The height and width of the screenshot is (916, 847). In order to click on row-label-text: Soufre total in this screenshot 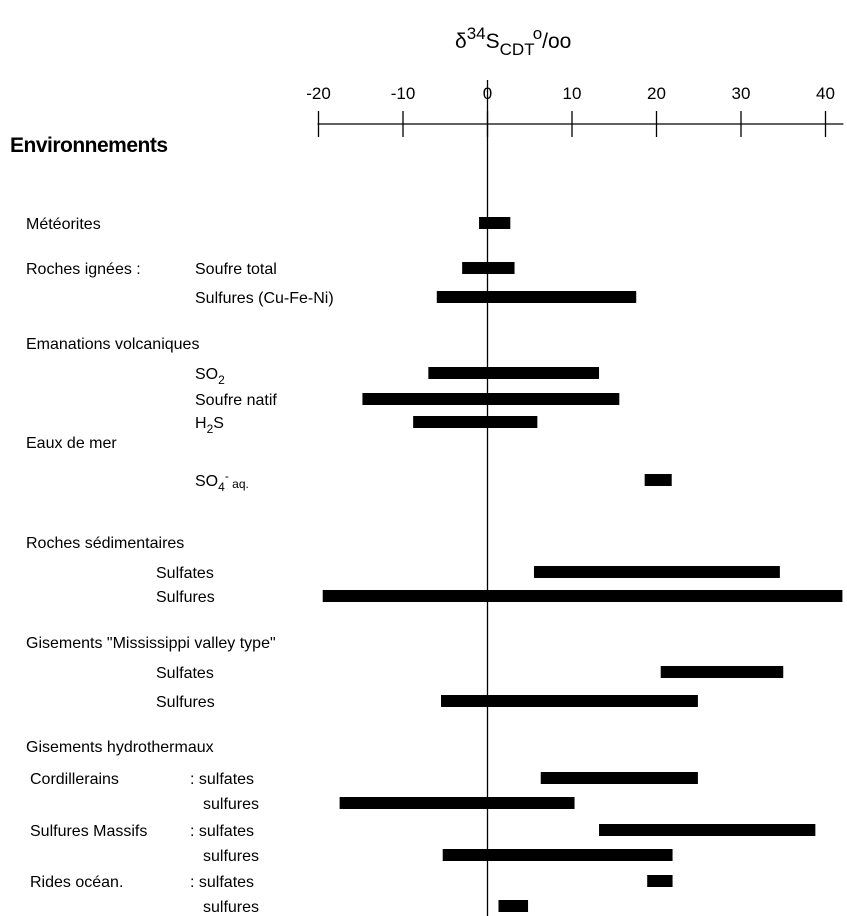, I will do `click(236, 269)`.